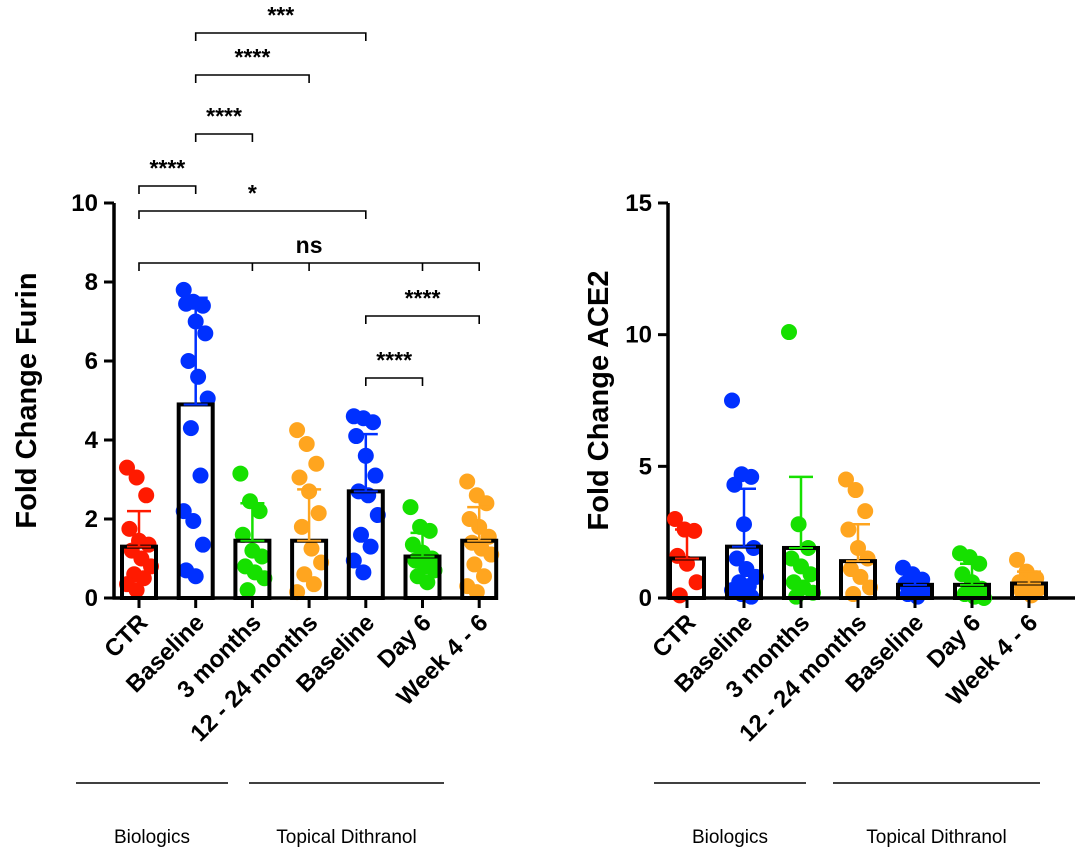 The image size is (1084, 855). I want to click on y-tick-label: 5, so click(645, 466).